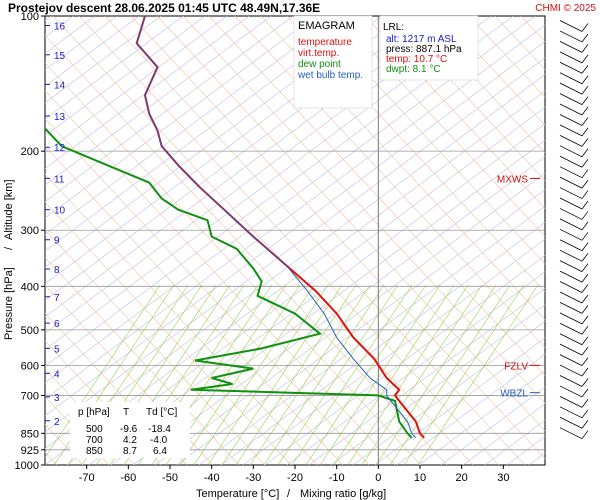 The width and height of the screenshot is (600, 500). I want to click on table-cell-p-850: 850, so click(94, 451).